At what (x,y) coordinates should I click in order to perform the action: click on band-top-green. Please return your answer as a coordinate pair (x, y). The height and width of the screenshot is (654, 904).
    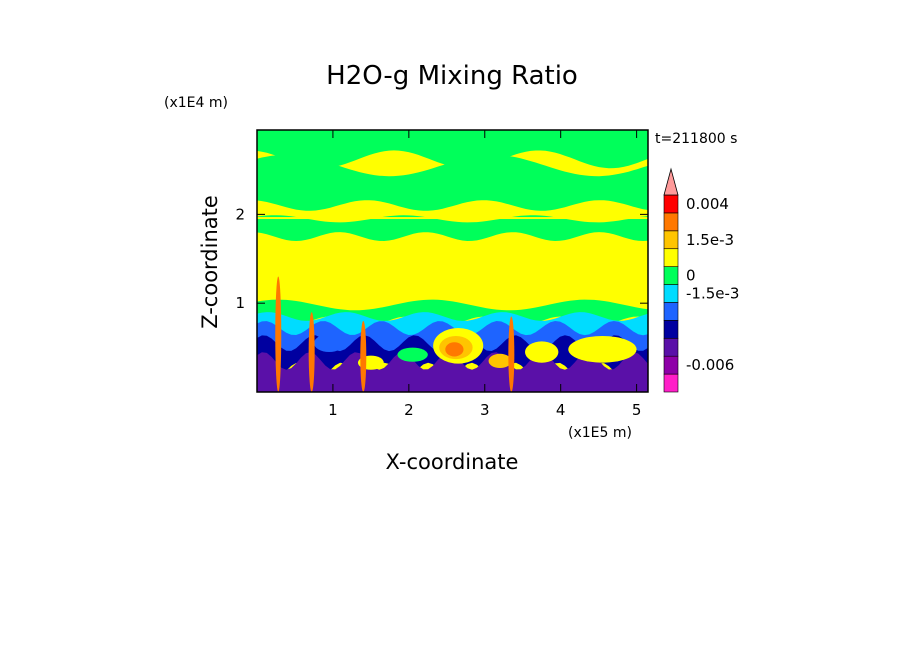
    Looking at the image, I should click on (452, 149).